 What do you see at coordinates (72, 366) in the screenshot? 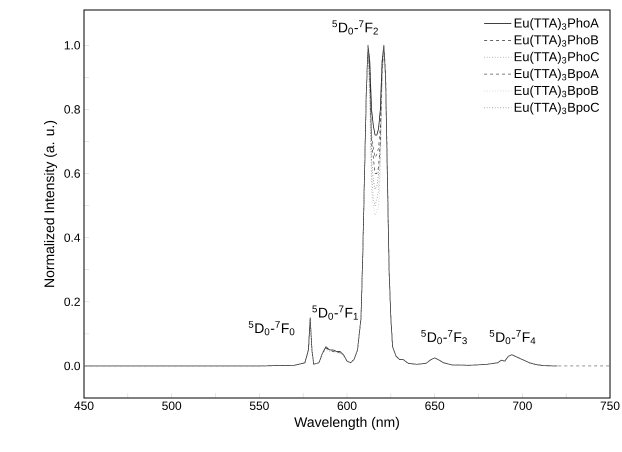
I see `y-tick-label: 0.0` at bounding box center [72, 366].